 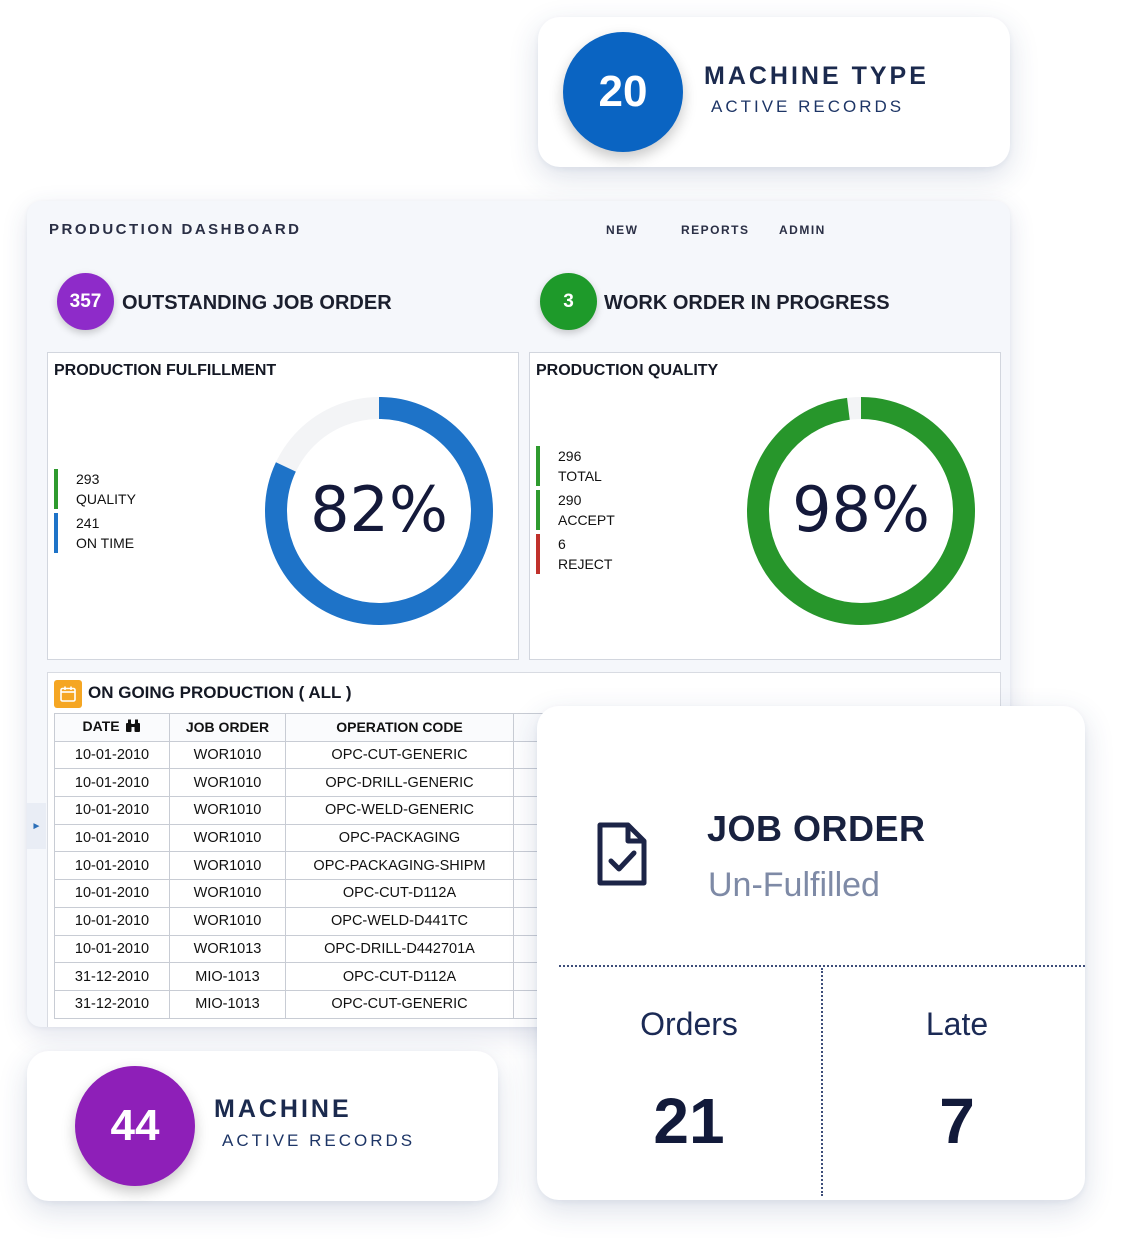 I want to click on nav-new: NEW, so click(x=622, y=230).